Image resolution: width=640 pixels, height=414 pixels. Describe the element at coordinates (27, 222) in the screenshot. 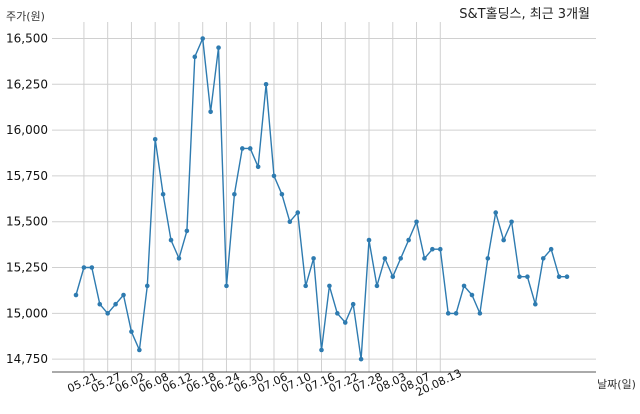

I see `y-tick-label: 15,500` at that location.